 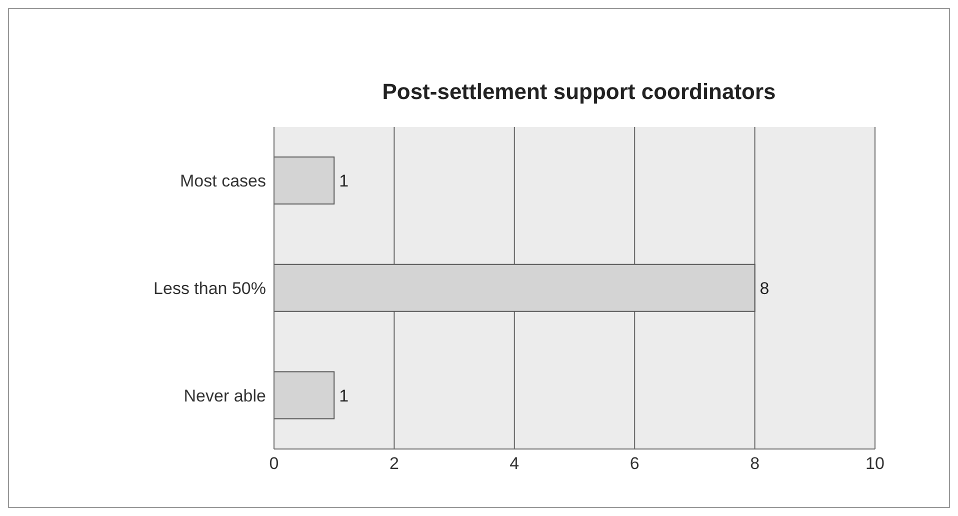 What do you see at coordinates (755, 464) in the screenshot?
I see `x-tick-label: 8` at bounding box center [755, 464].